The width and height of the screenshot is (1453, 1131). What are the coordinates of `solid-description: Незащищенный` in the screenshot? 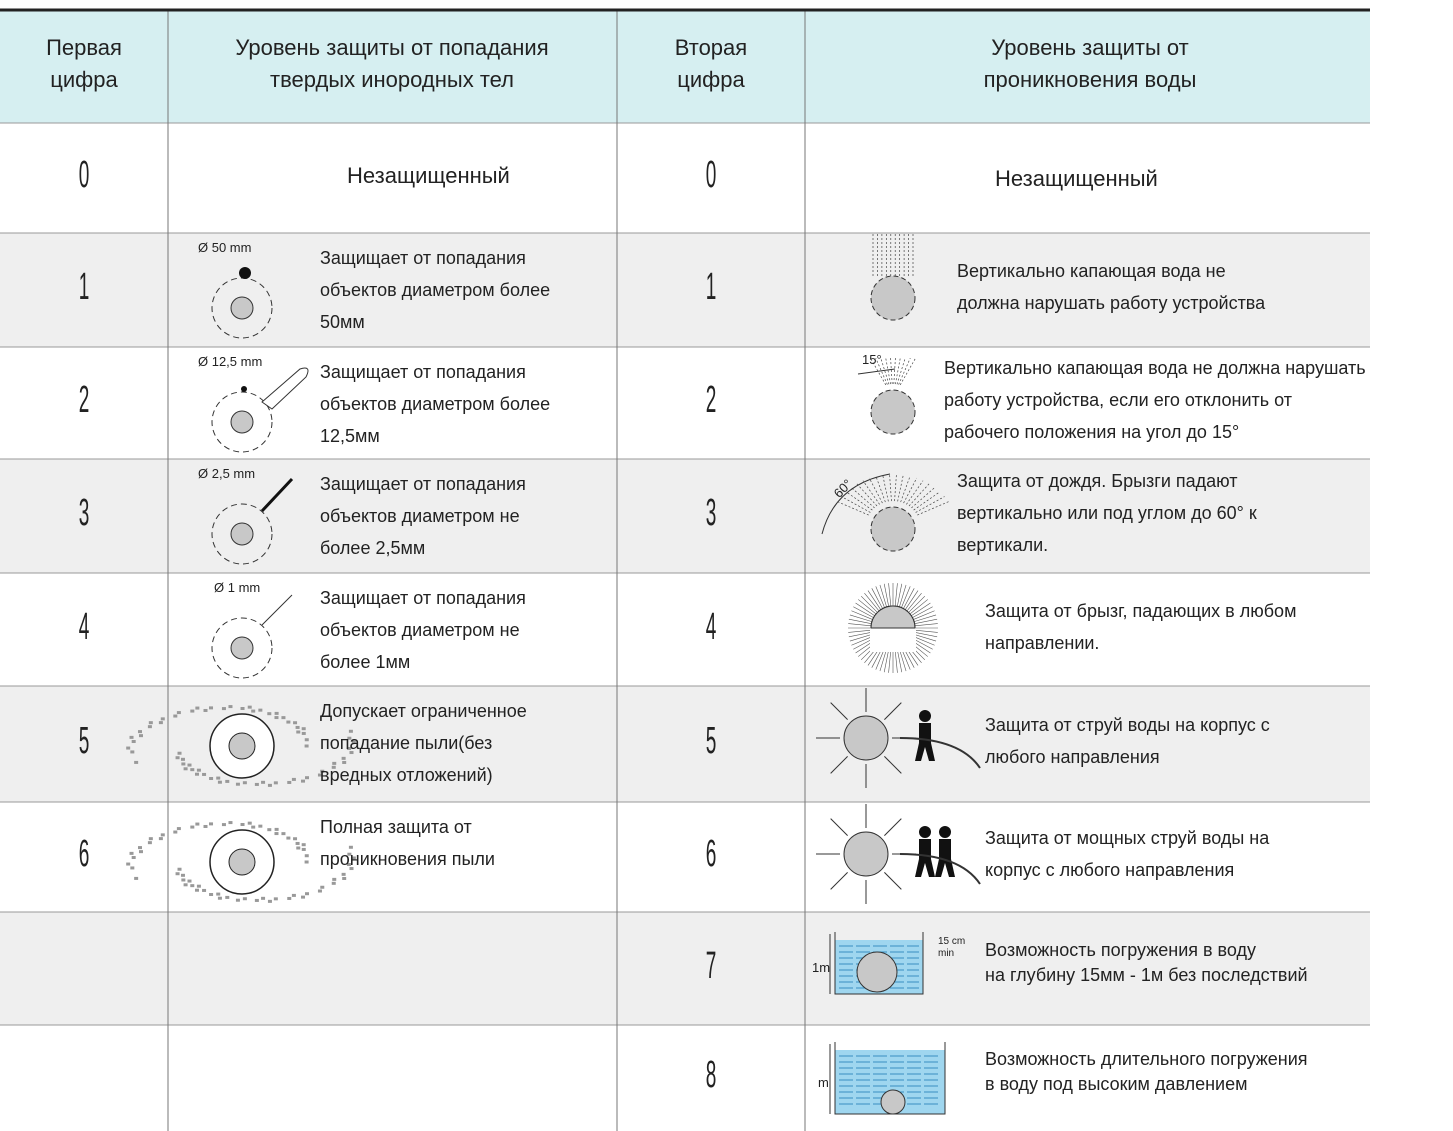 It's located at (428, 175).